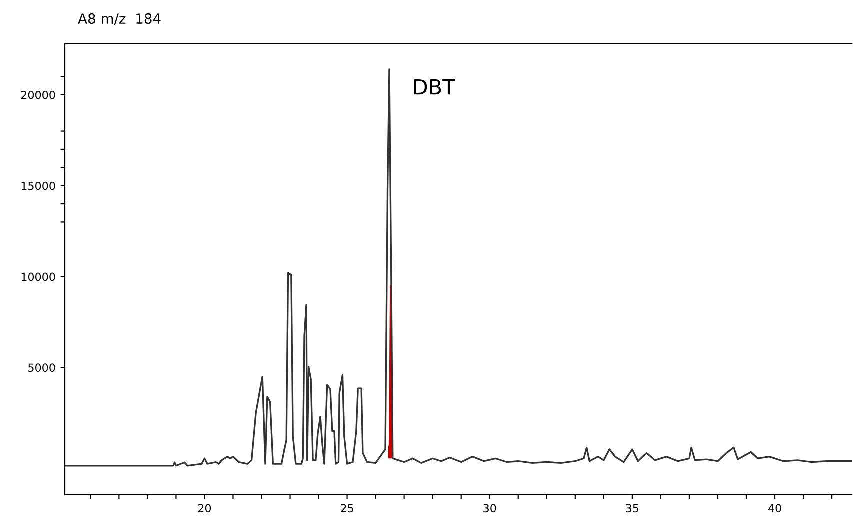 The image size is (853, 518). Describe the element at coordinates (490, 508) in the screenshot. I see `x-tick-label: 30` at that location.